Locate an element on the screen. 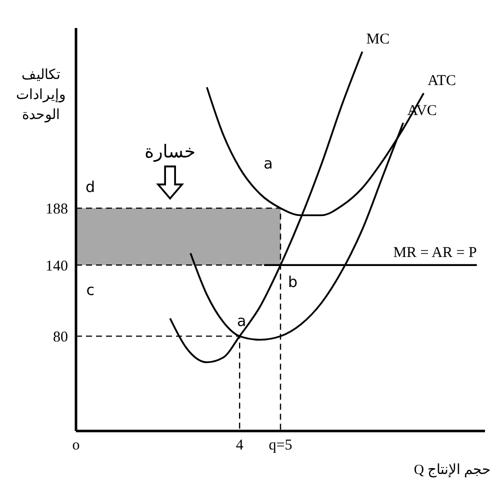 The image size is (503, 489). annotation: خسارة is located at coordinates (170, 151).